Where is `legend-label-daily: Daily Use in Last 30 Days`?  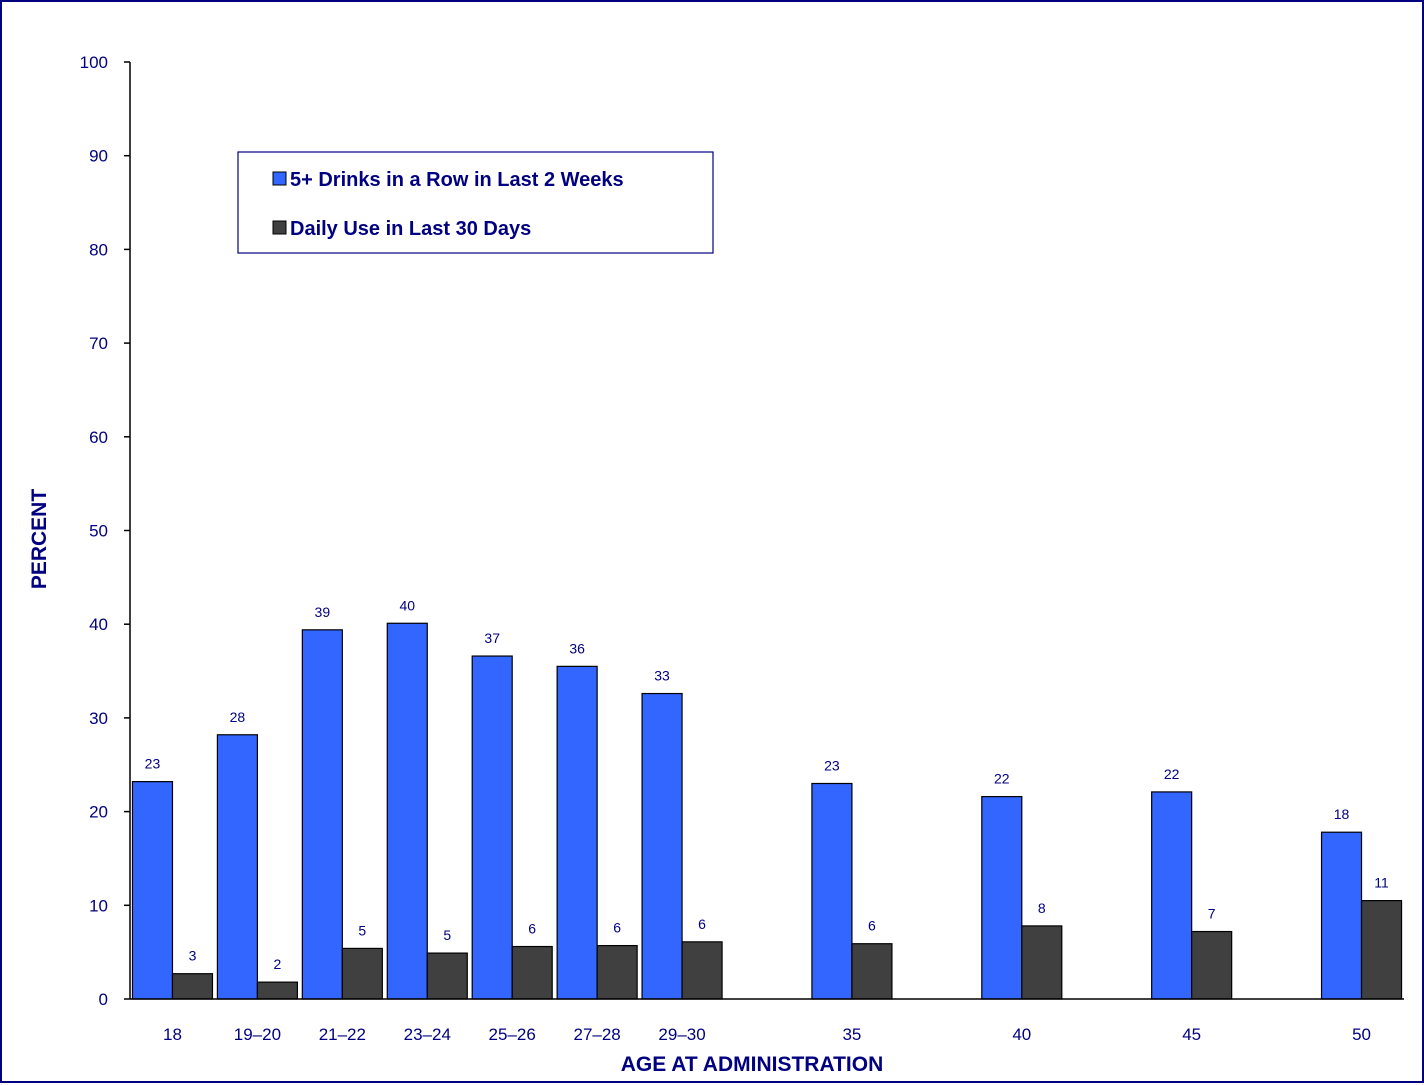
legend-label-daily: Daily Use in Last 30 Days is located at coordinates (410, 229).